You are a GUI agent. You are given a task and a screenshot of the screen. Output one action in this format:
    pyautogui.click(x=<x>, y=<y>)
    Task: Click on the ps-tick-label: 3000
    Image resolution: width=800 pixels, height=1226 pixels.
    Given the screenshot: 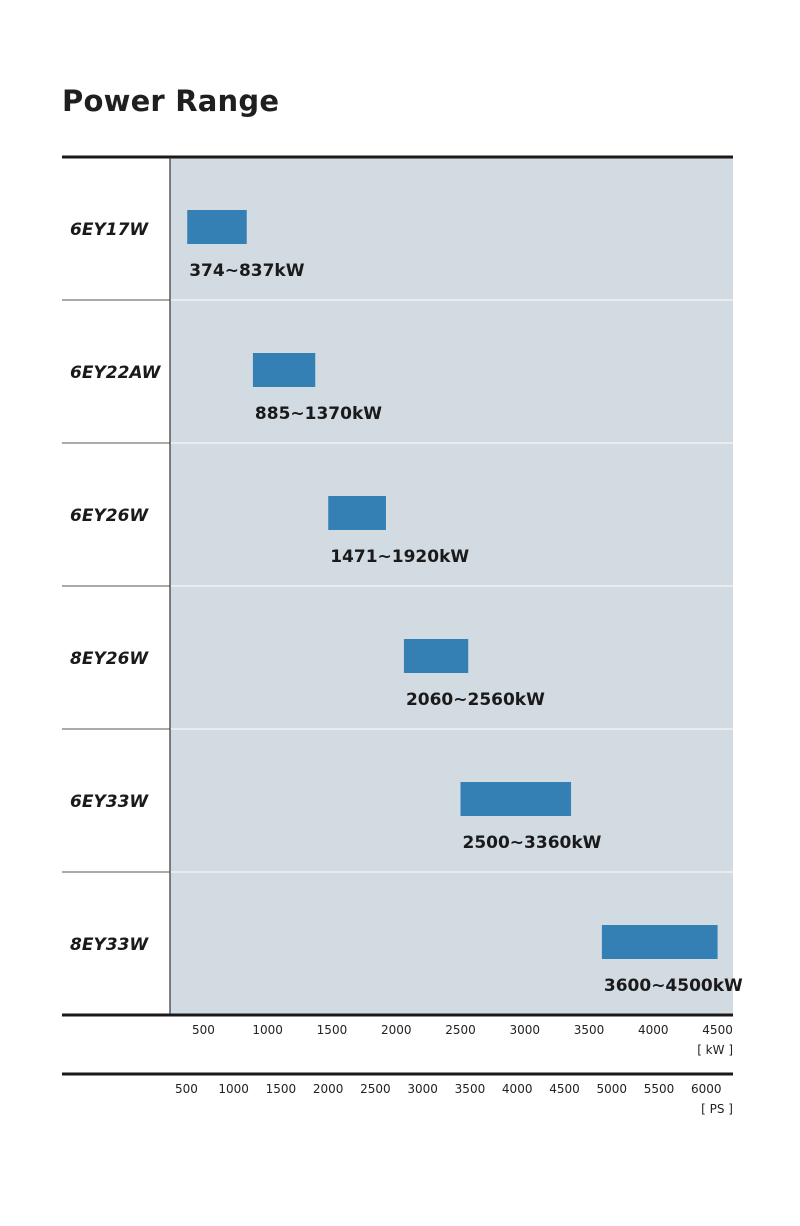 What is the action you would take?
    pyautogui.click(x=422, y=1089)
    